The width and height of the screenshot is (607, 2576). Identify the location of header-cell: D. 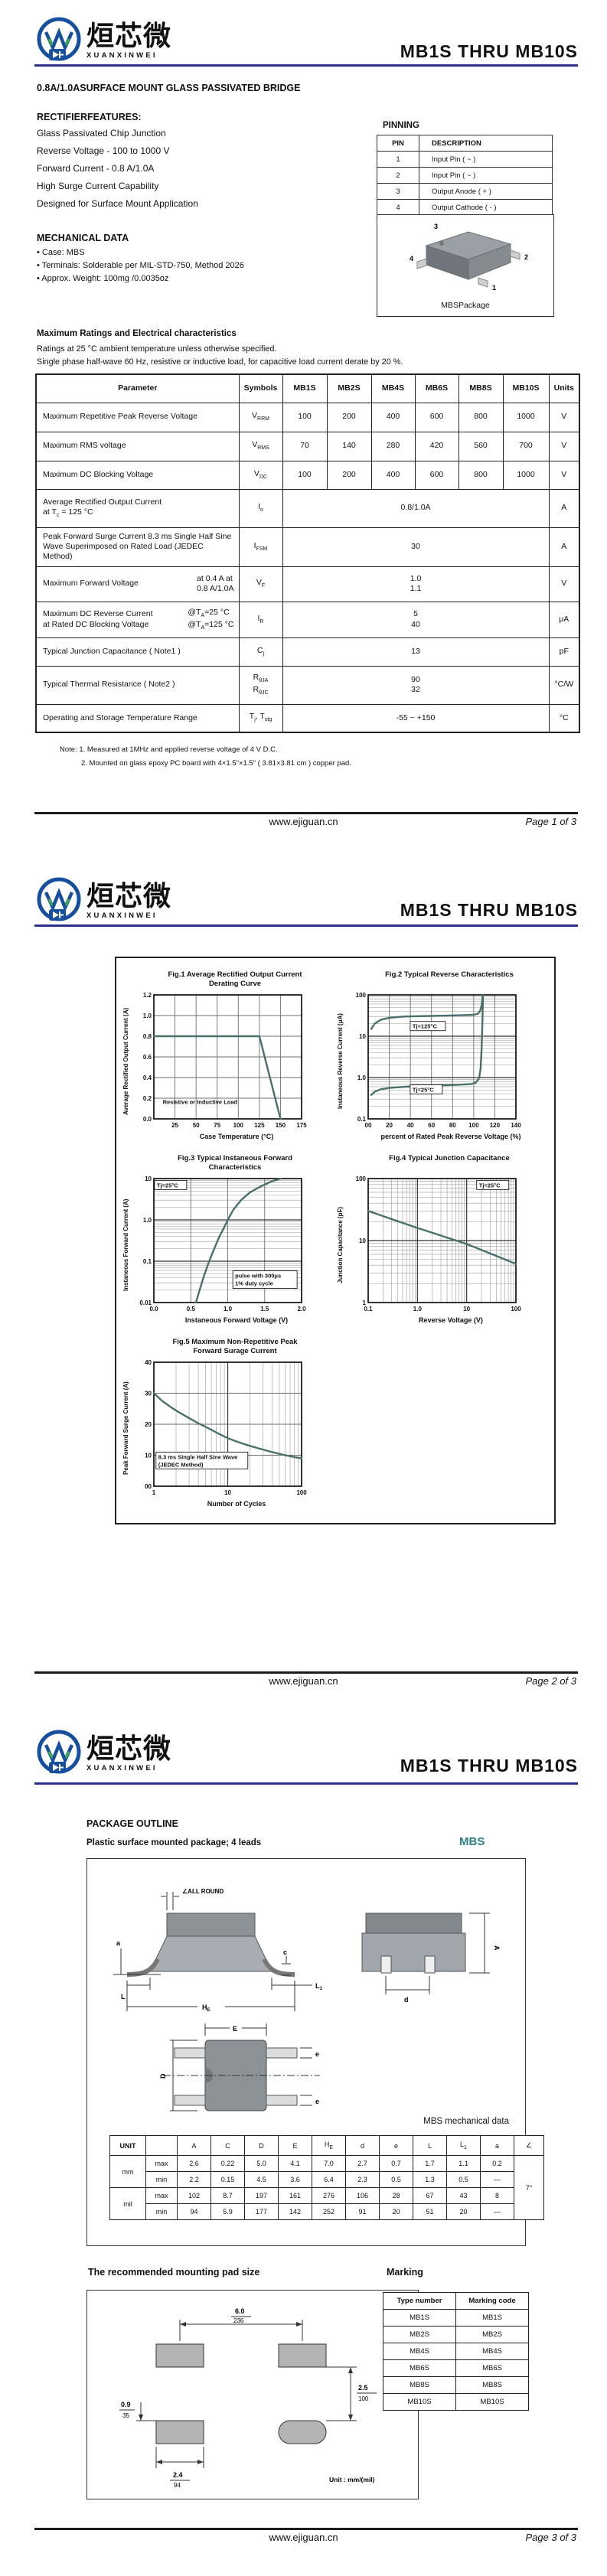
(261, 2145).